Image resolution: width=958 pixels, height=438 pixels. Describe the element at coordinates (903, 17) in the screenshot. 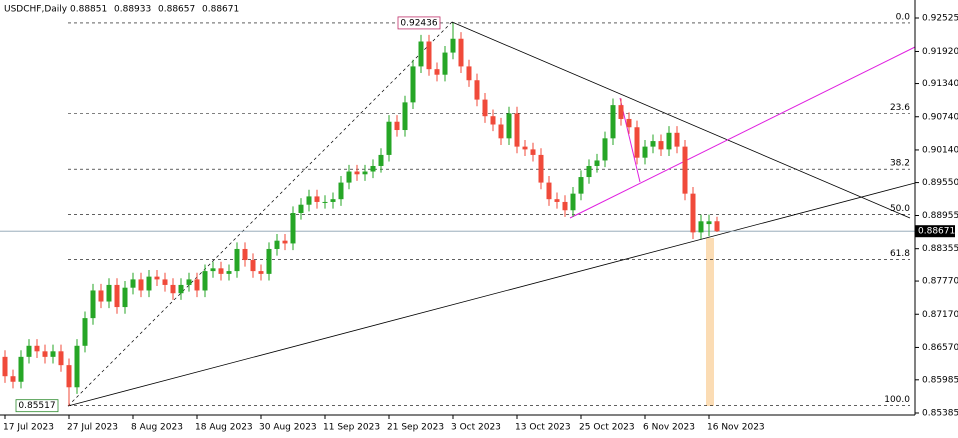

I see `fib-label: 0.0` at that location.